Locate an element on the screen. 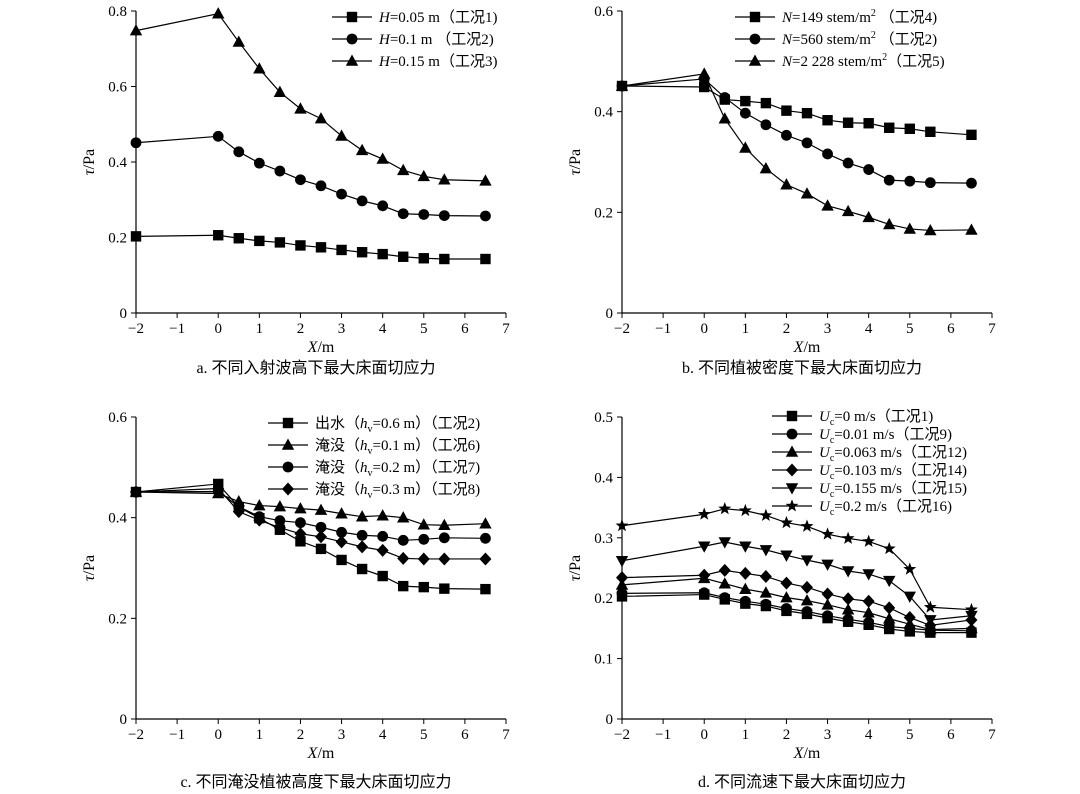 This screenshot has width=1080, height=794. legend-label: Uc=0.103 m/s（工况14) is located at coordinates (893, 472).